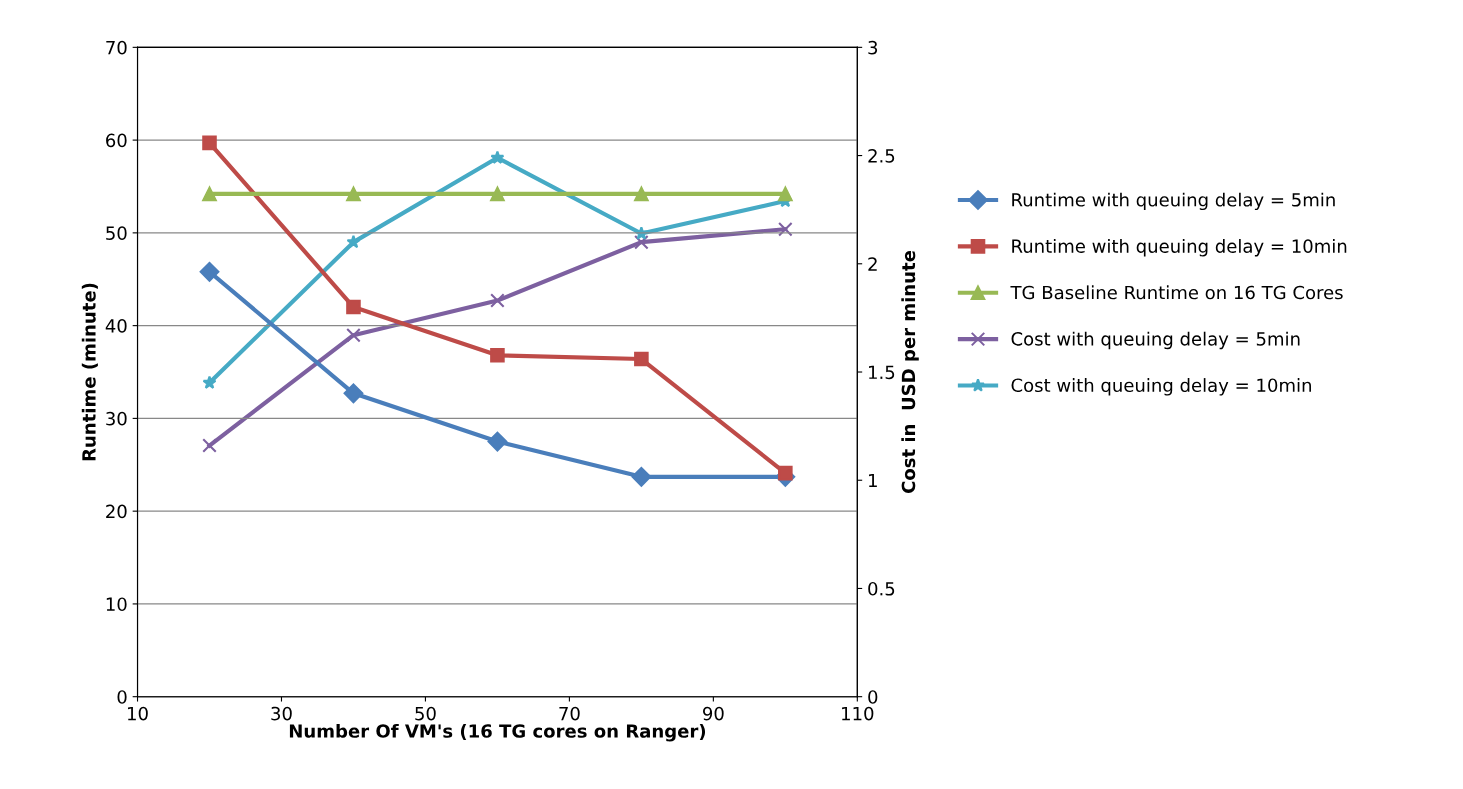  Describe the element at coordinates (872, 264) in the screenshot. I see `y2-tick-label: 2` at that location.